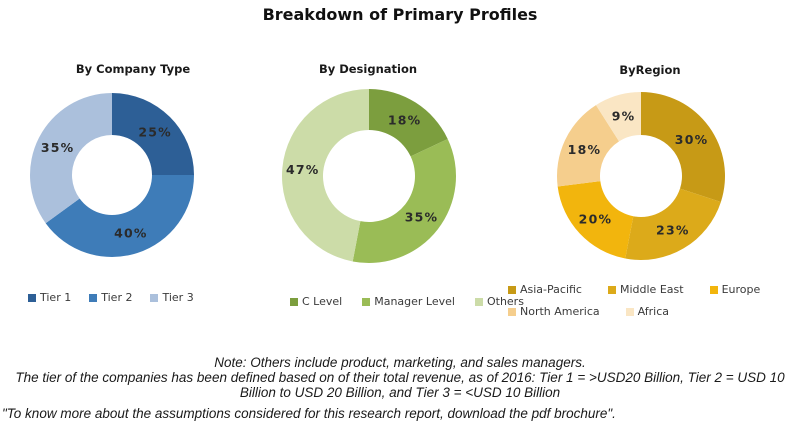 The image size is (800, 428). I want to click on legend-row: Asia-Pacific Middle East Europe, so click(634, 289).